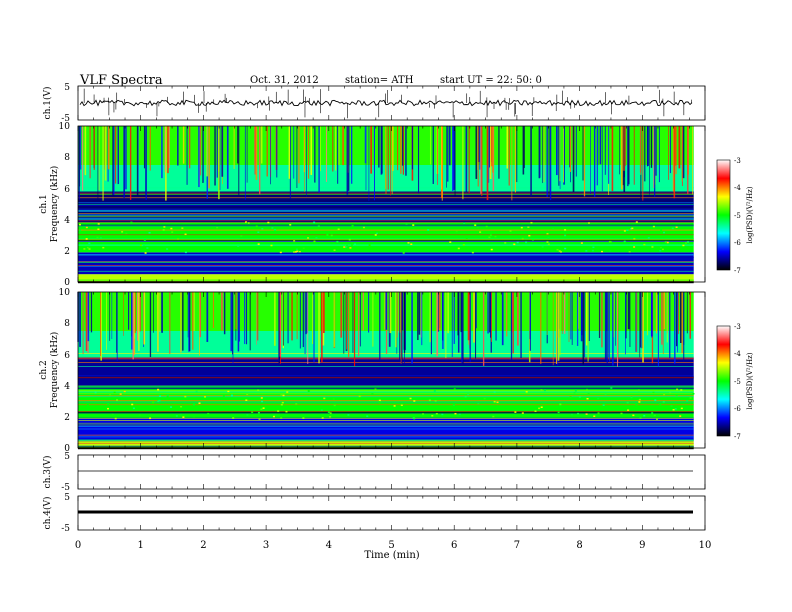 Image resolution: width=792 pixels, height=612 pixels. What do you see at coordinates (391, 545) in the screenshot?
I see `x-tick-label: 5` at bounding box center [391, 545].